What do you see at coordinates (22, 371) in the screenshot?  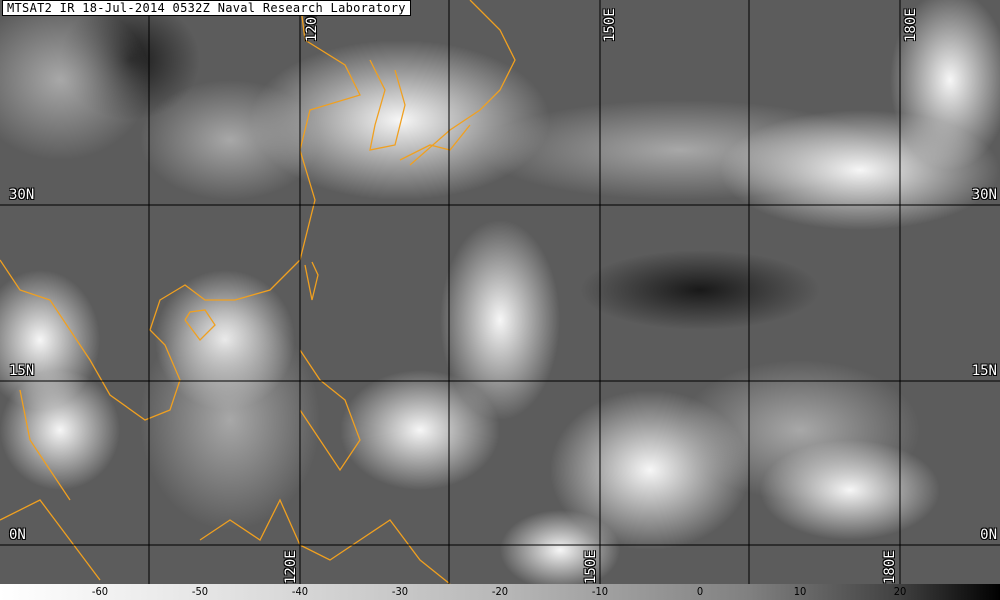 I see `lat-label-15n-left: 15N` at bounding box center [22, 371].